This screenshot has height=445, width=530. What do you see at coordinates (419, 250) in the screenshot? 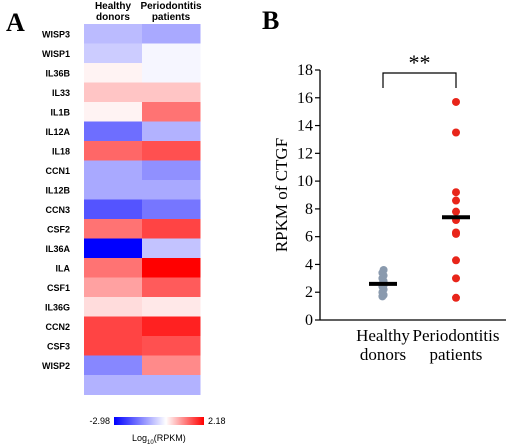
I see `scatter-medians` at bounding box center [419, 250].